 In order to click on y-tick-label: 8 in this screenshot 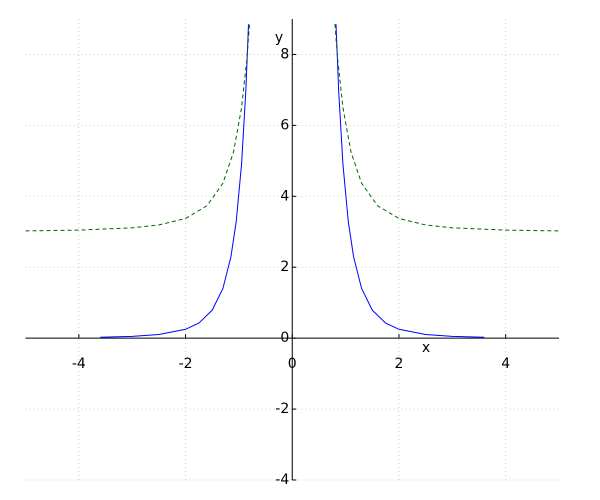, I will do `click(284, 54)`.